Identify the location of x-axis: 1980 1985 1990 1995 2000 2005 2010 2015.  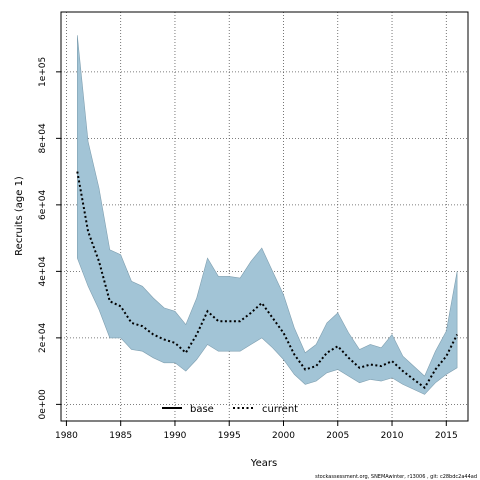
(256, 431).